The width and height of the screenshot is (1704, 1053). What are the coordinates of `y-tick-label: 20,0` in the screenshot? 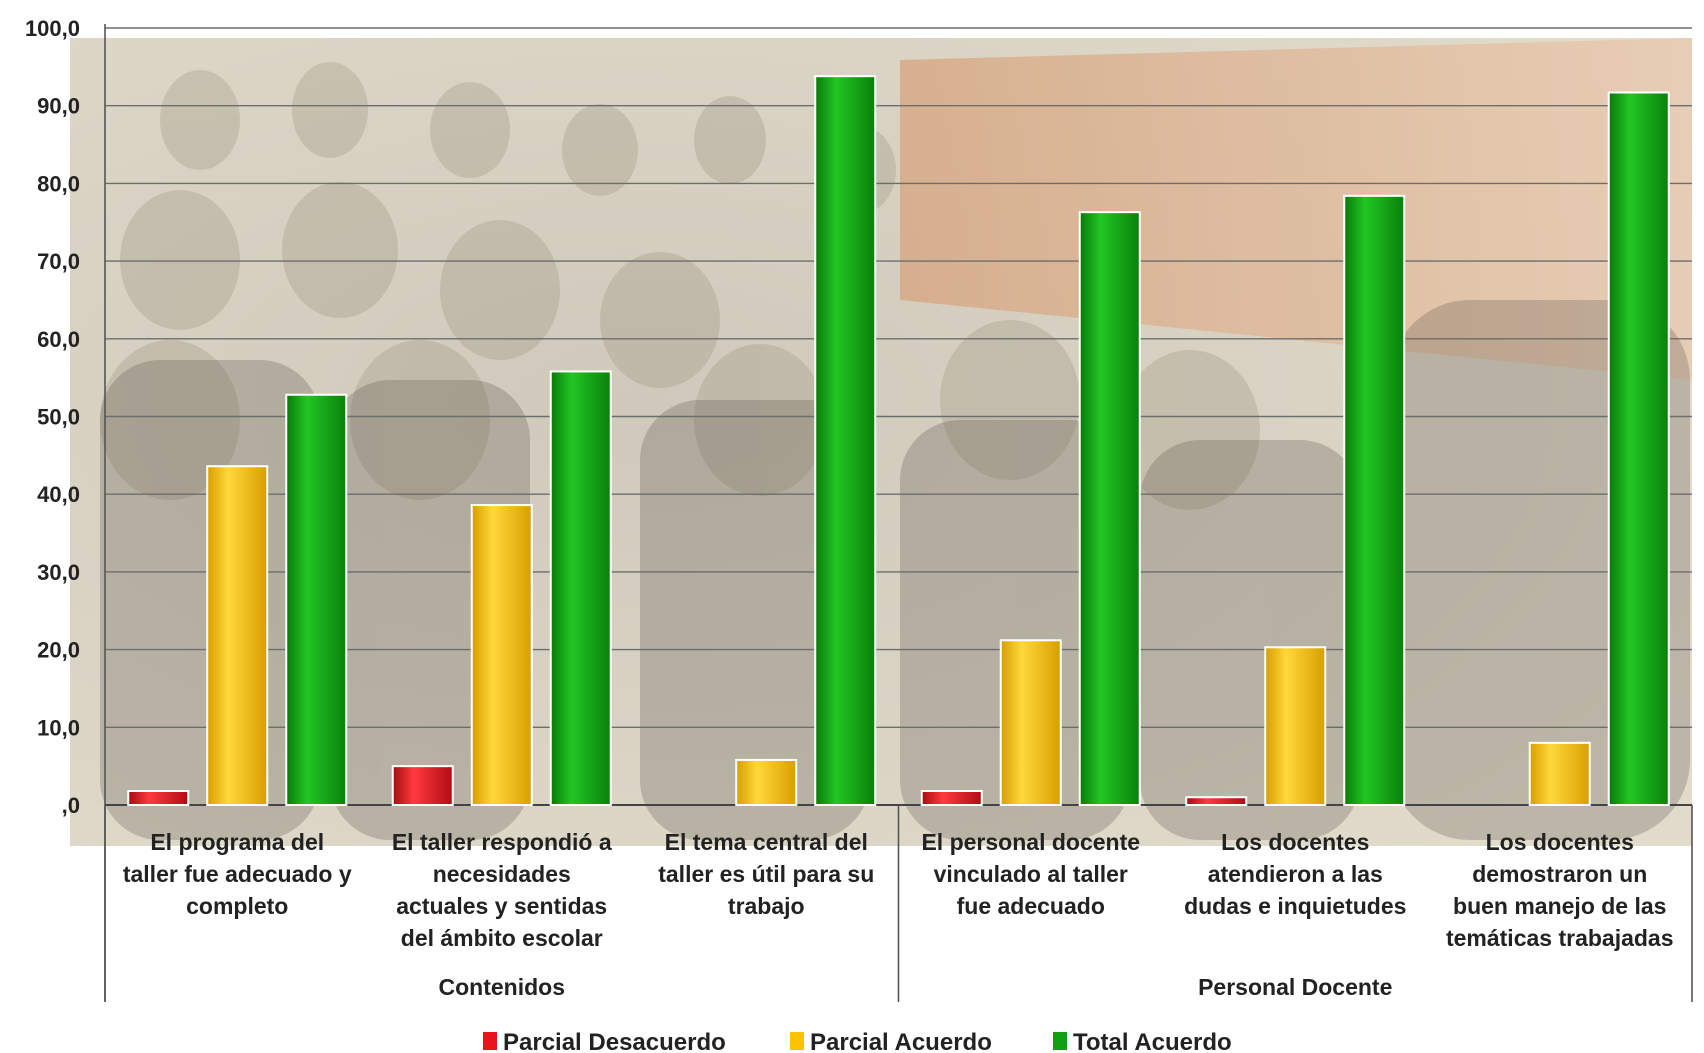 It's located at (58, 650).